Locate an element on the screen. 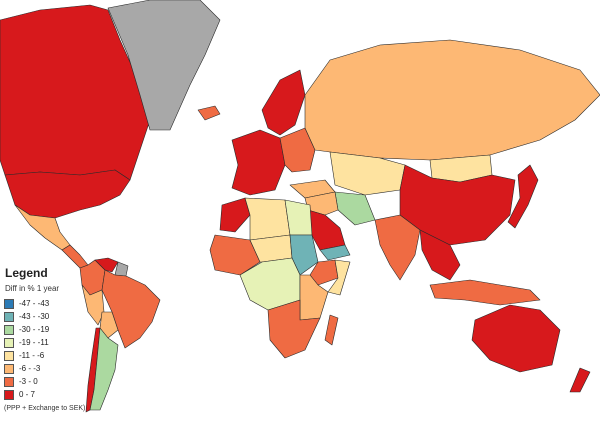 This screenshot has width=600, height=424. southeast-asia-region is located at coordinates (440, 255).